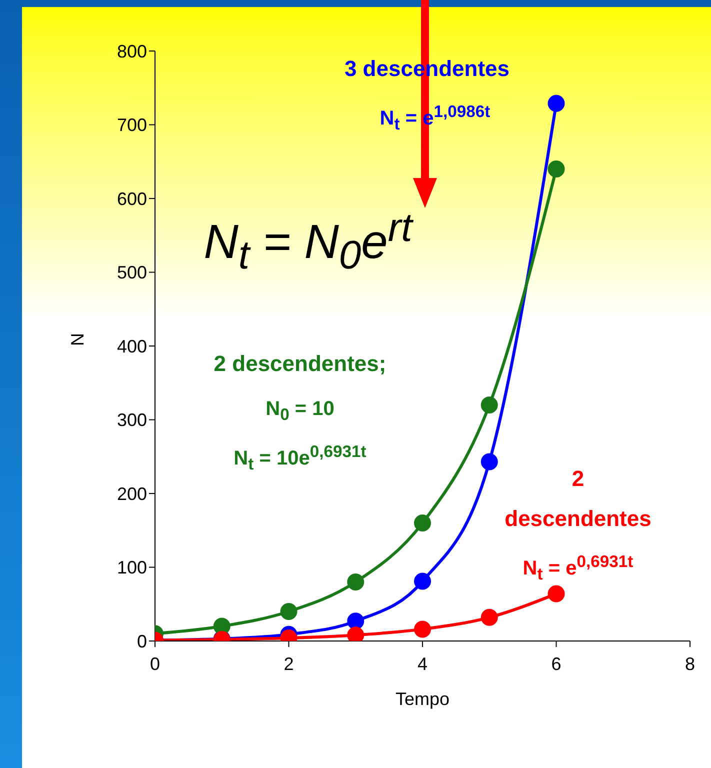 Image resolution: width=711 pixels, height=768 pixels. What do you see at coordinates (131, 272) in the screenshot?
I see `y-tick-label: 500` at bounding box center [131, 272].